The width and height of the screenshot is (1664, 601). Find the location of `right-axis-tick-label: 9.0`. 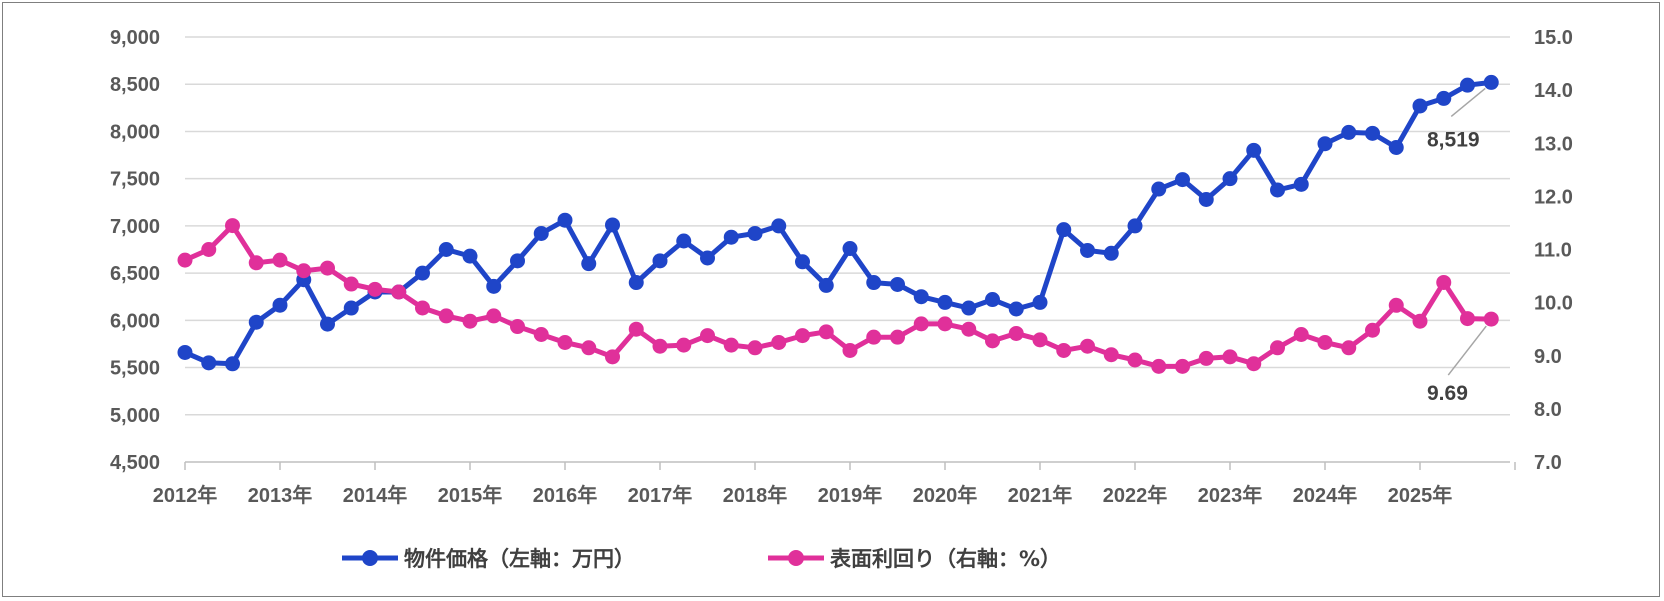

right-axis-tick-label: 9.0 is located at coordinates (1548, 357).